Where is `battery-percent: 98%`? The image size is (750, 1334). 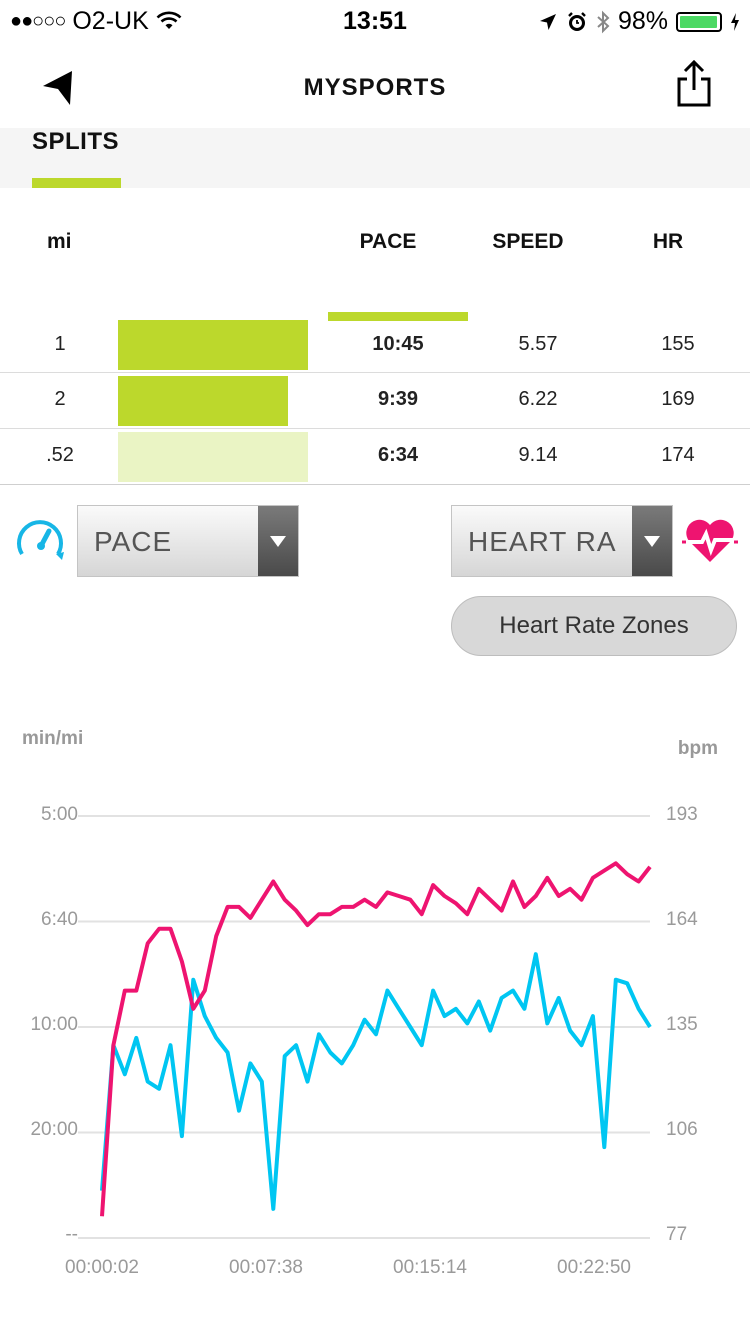 battery-percent: 98% is located at coordinates (642, 21).